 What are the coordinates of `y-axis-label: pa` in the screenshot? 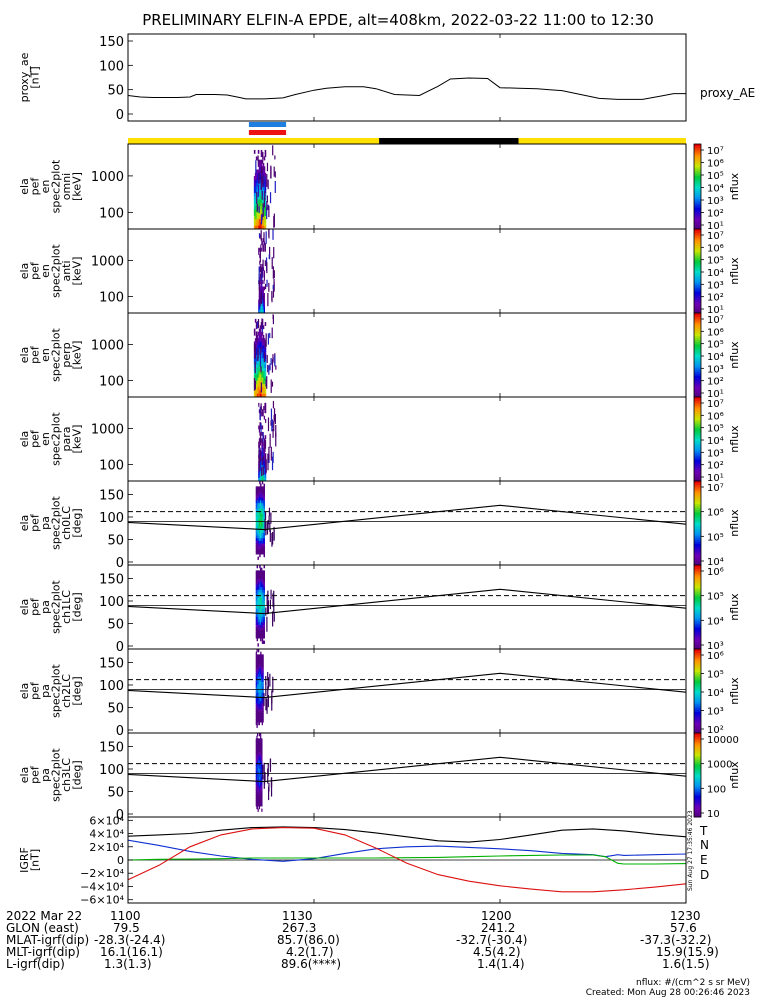 It's located at (45, 691).